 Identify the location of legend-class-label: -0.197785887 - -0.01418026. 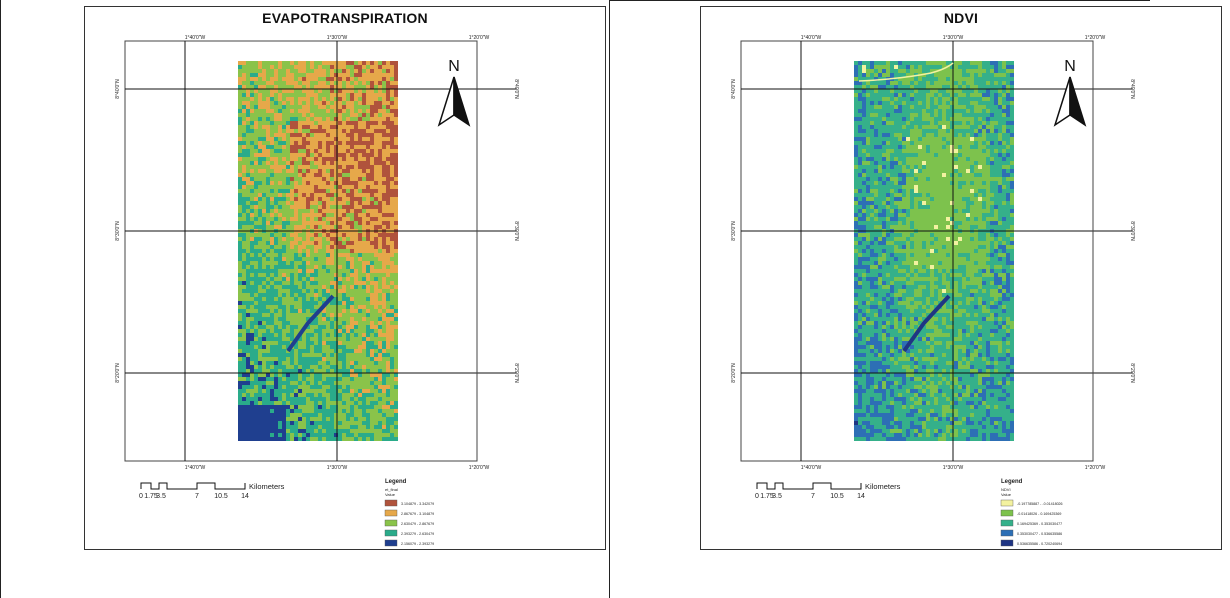
(1040, 504).